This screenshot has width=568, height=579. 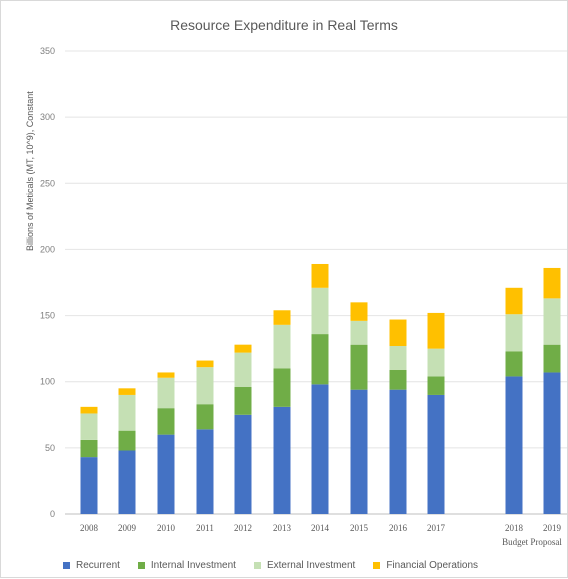 What do you see at coordinates (243, 528) in the screenshot?
I see `x-tick-label: 2012` at bounding box center [243, 528].